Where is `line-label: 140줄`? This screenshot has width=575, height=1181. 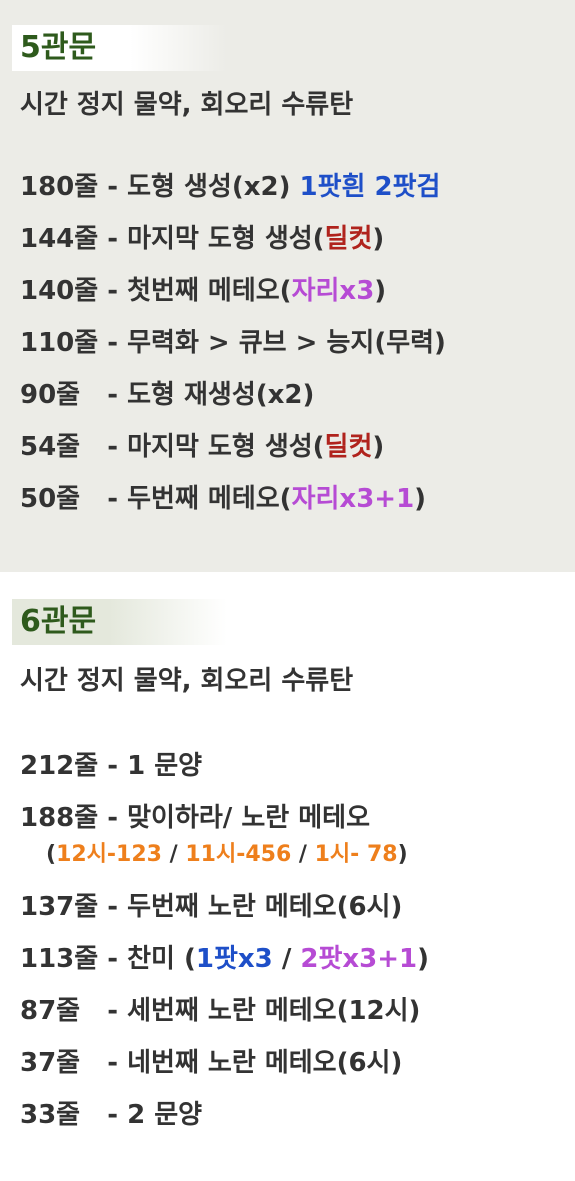 line-label: 140줄 is located at coordinates (59, 291).